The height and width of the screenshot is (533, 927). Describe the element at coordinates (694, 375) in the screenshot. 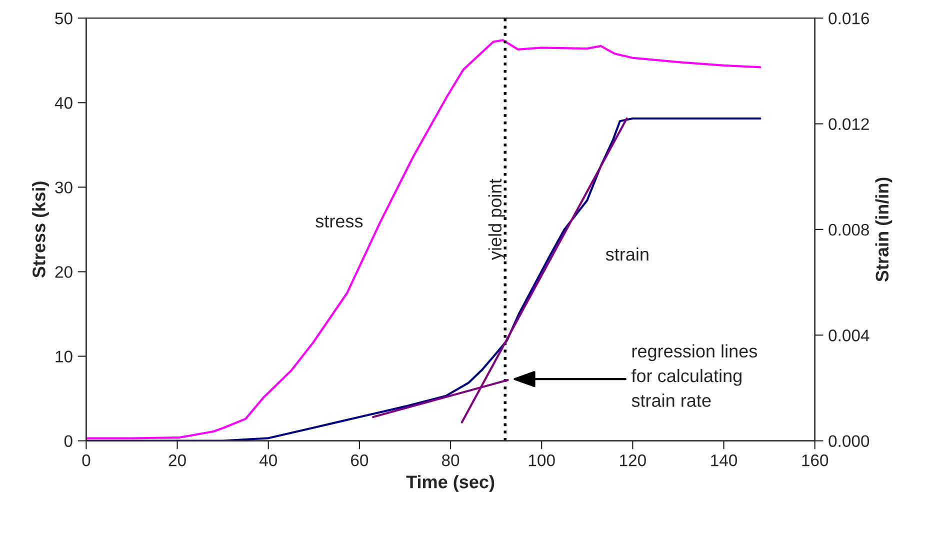

I see `annotation: regression lines for calculating strain rate` at that location.